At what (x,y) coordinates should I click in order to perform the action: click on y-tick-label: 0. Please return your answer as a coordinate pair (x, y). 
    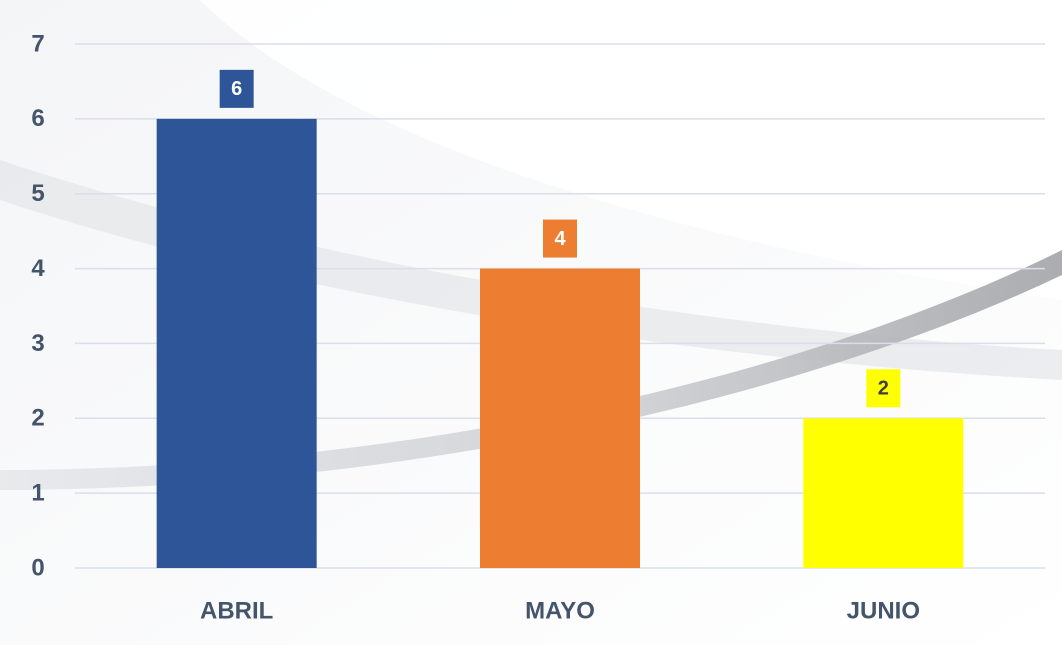
    Looking at the image, I should click on (37, 567).